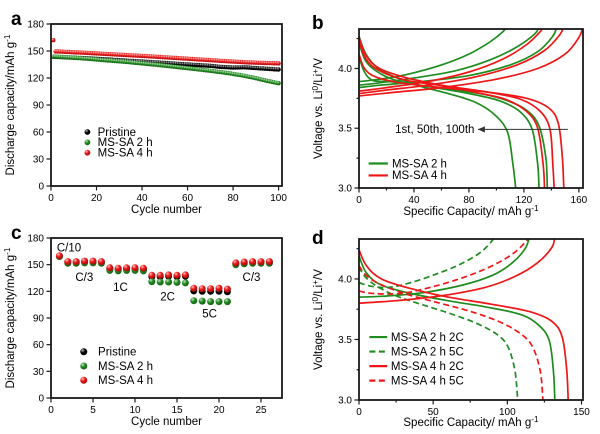 This screenshot has height=434, width=600. What do you see at coordinates (434, 412) in the screenshot?
I see `svg-text: 50` at bounding box center [434, 412].